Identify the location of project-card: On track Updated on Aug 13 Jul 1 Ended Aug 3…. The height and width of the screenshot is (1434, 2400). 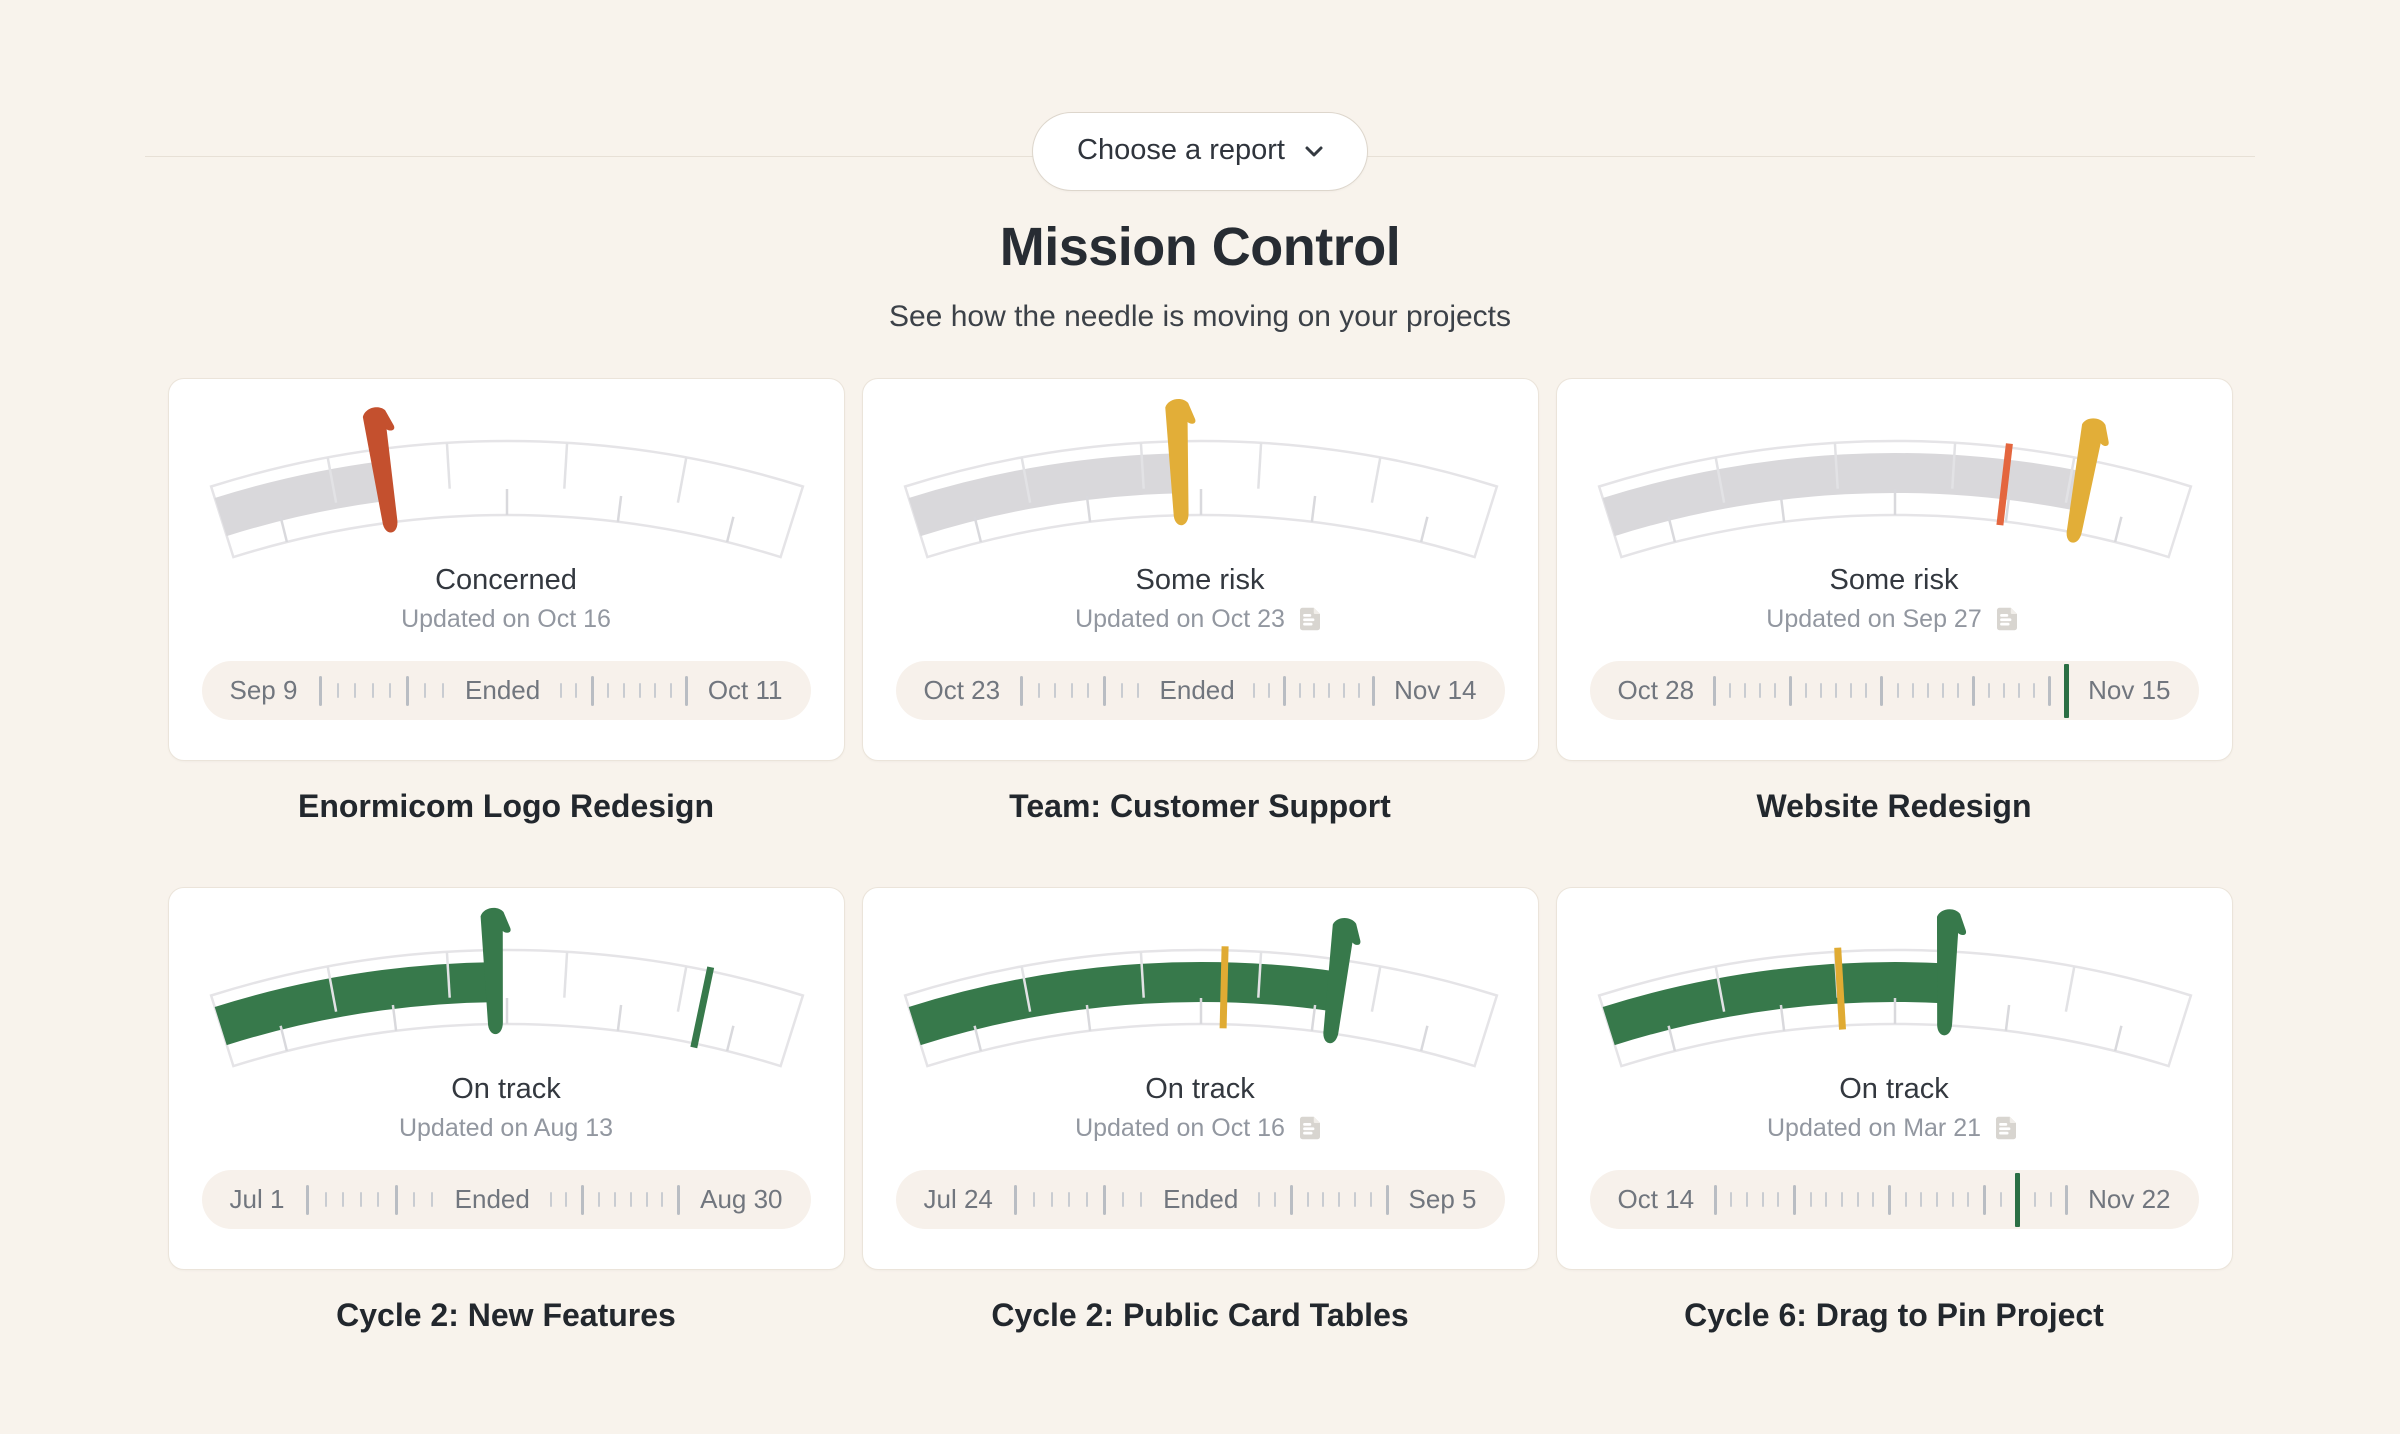
(506, 1078).